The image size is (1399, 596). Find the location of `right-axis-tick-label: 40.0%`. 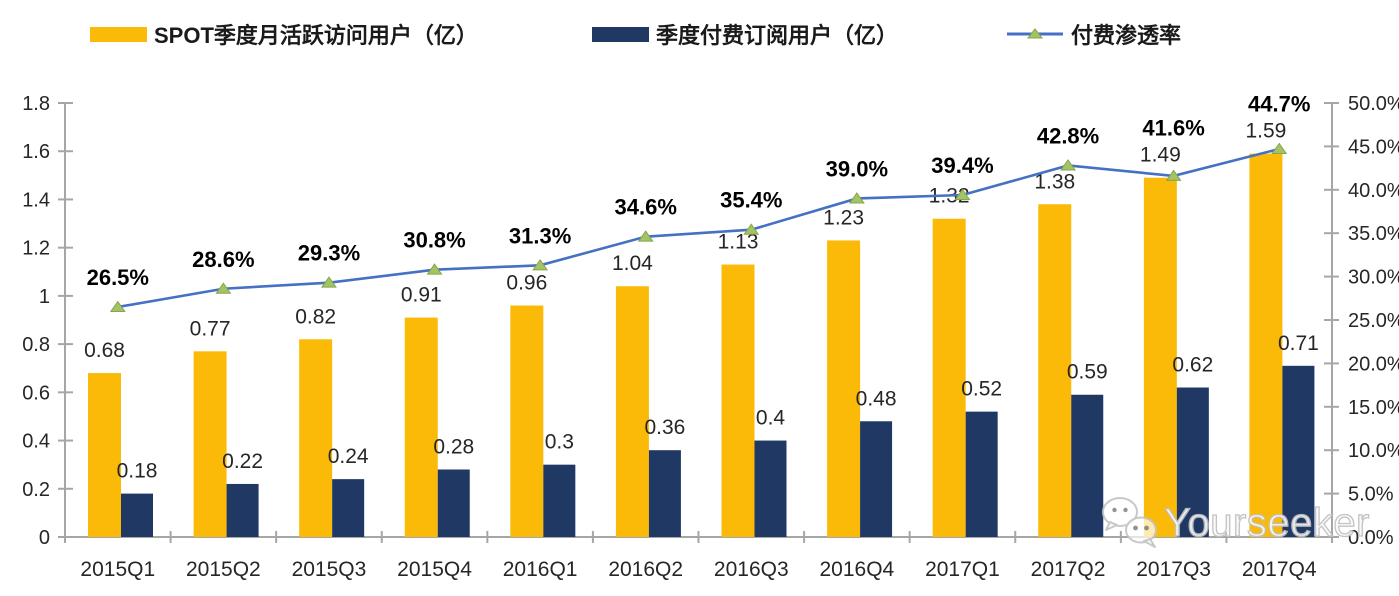

right-axis-tick-label: 40.0% is located at coordinates (1373, 191).